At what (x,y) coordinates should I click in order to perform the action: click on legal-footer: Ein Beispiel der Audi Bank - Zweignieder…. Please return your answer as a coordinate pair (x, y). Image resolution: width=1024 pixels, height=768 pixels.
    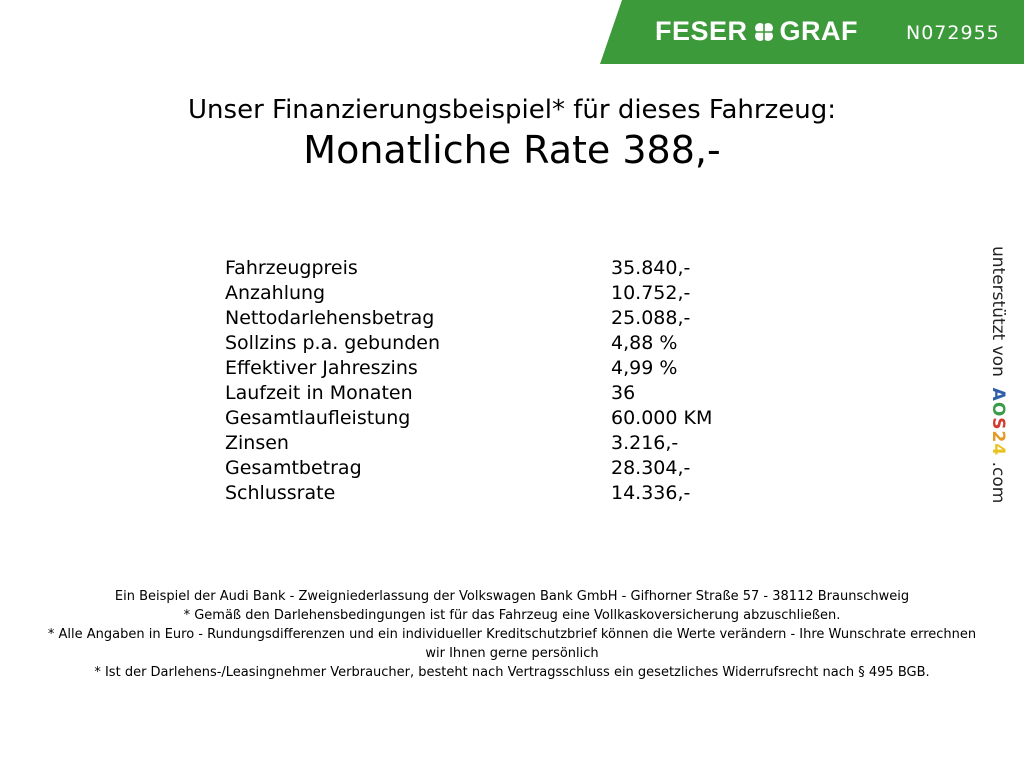
    Looking at the image, I should click on (512, 634).